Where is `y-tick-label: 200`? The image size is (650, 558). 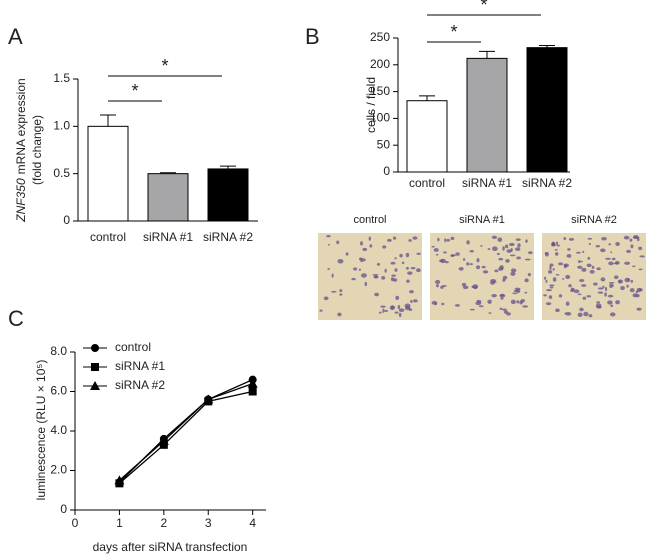
y-tick-label: 200 is located at coordinates (380, 64).